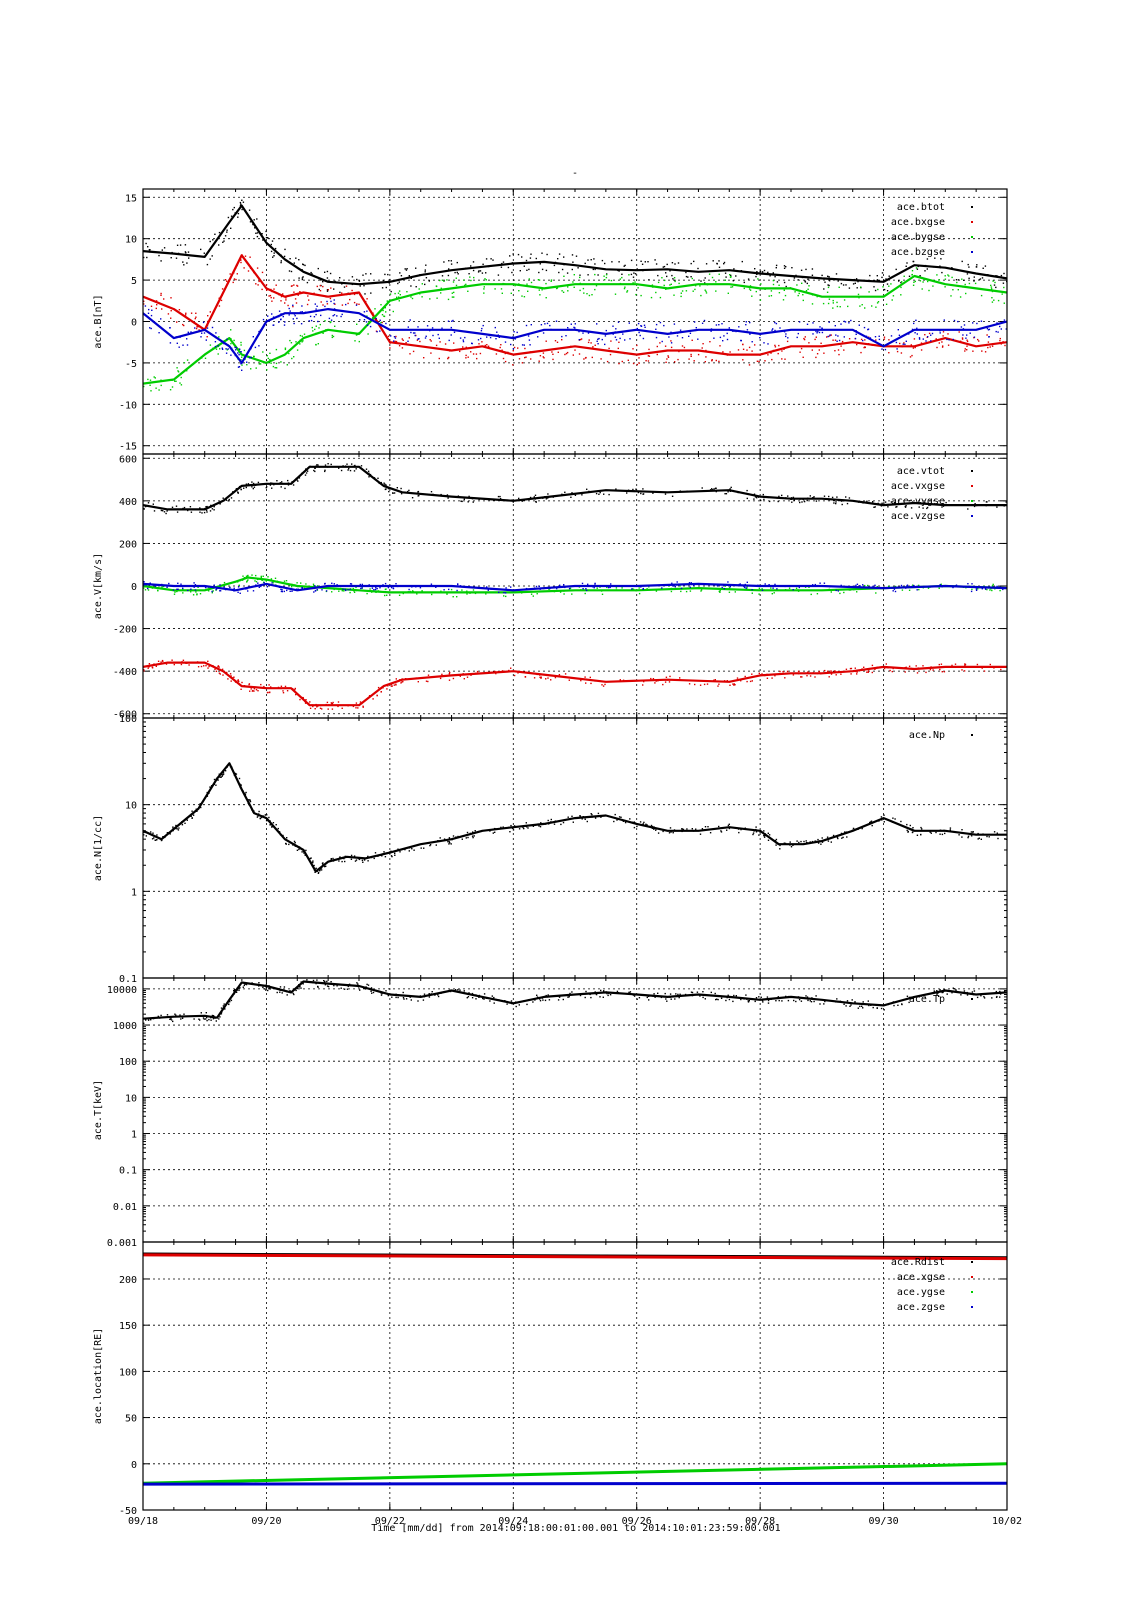 The width and height of the screenshot is (1131, 1600). I want to click on y-axis-label: ace.N[1/cc], so click(98, 848).